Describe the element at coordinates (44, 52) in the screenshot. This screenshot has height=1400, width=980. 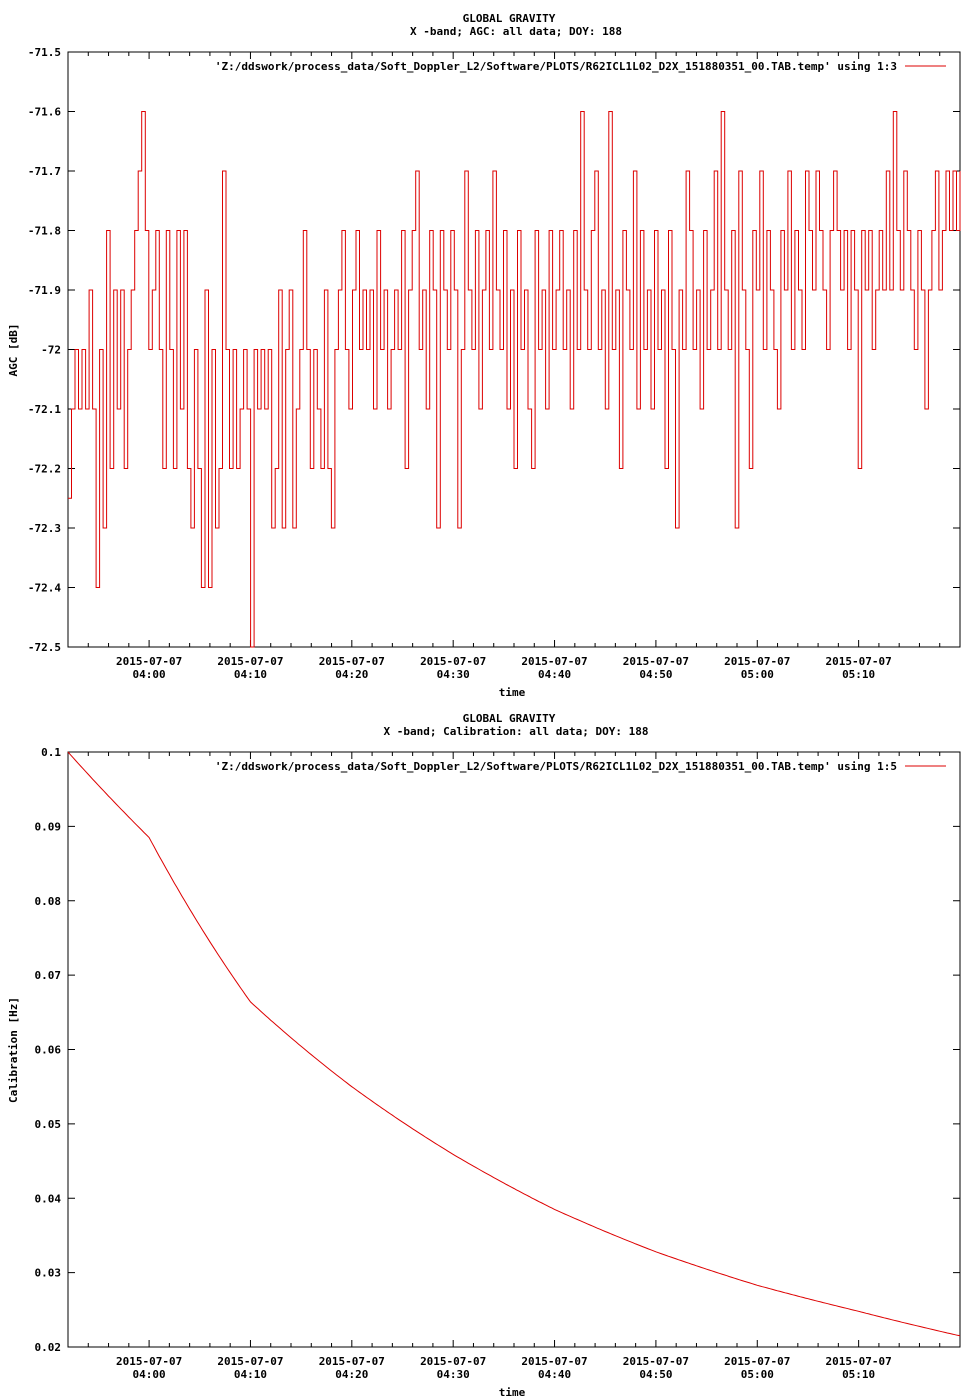
I see `y-tick-label: -71.5` at that location.